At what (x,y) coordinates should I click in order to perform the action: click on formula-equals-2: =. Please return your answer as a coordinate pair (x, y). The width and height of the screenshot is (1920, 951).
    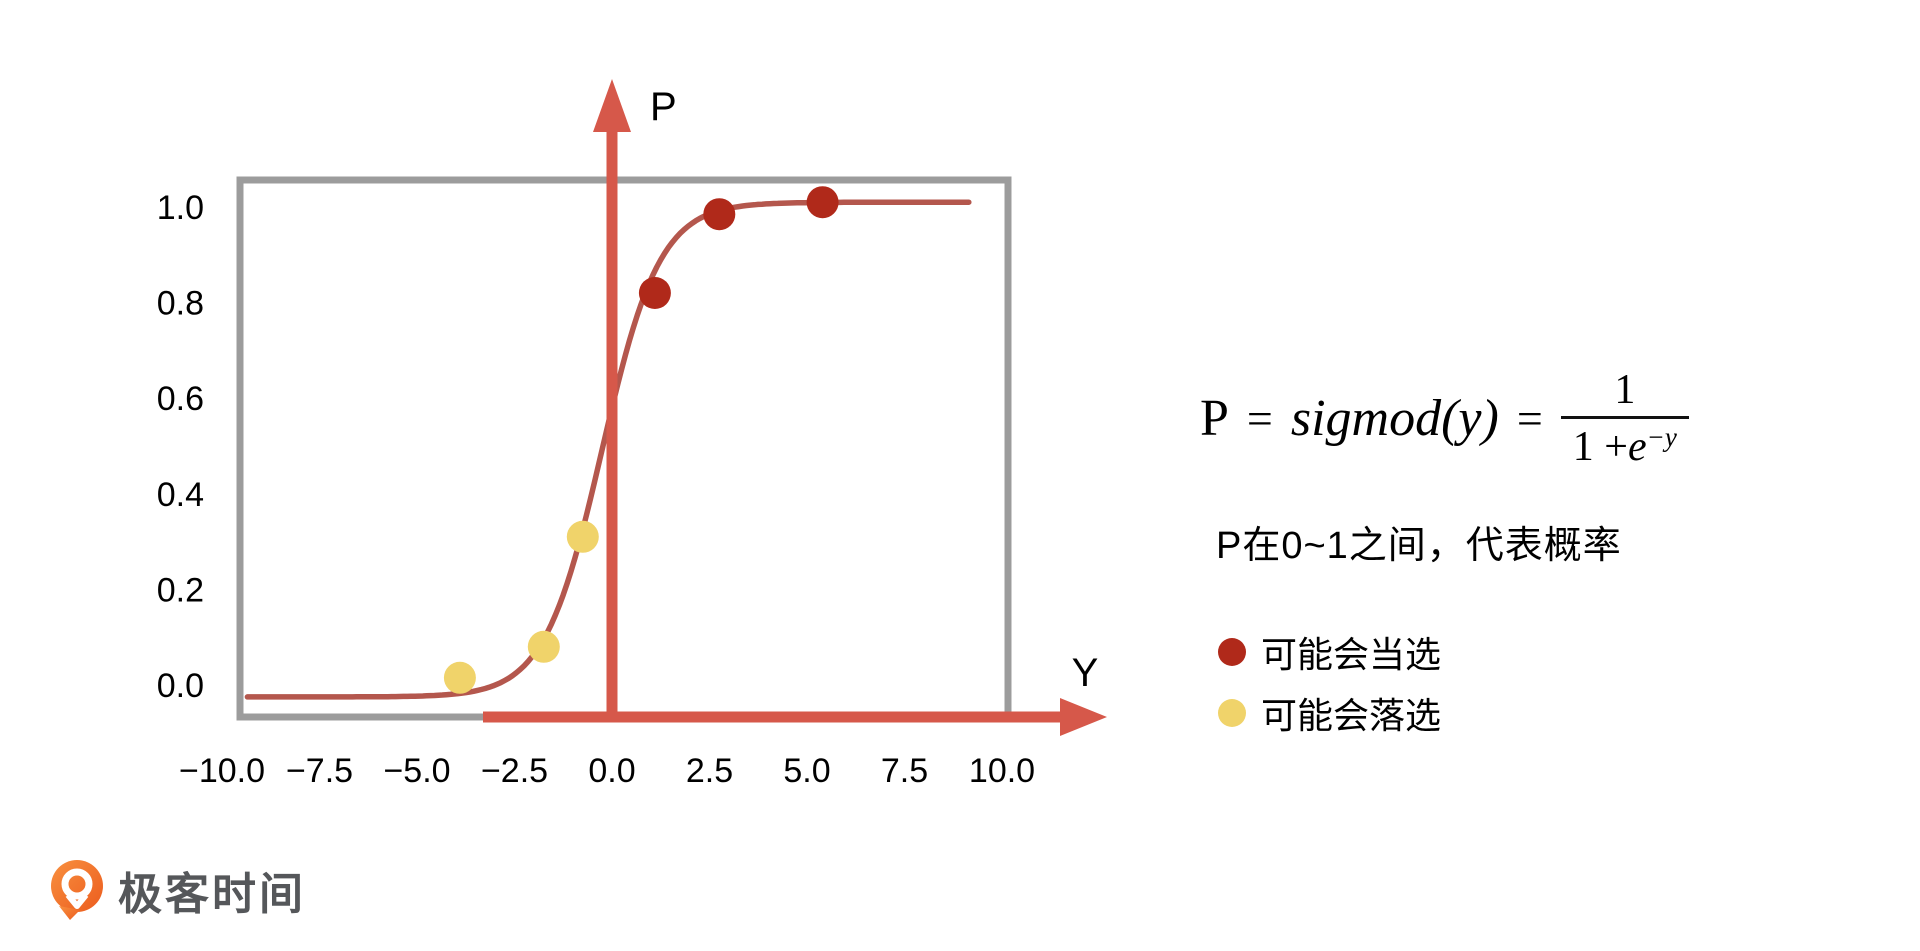
    Looking at the image, I should click on (1529, 419).